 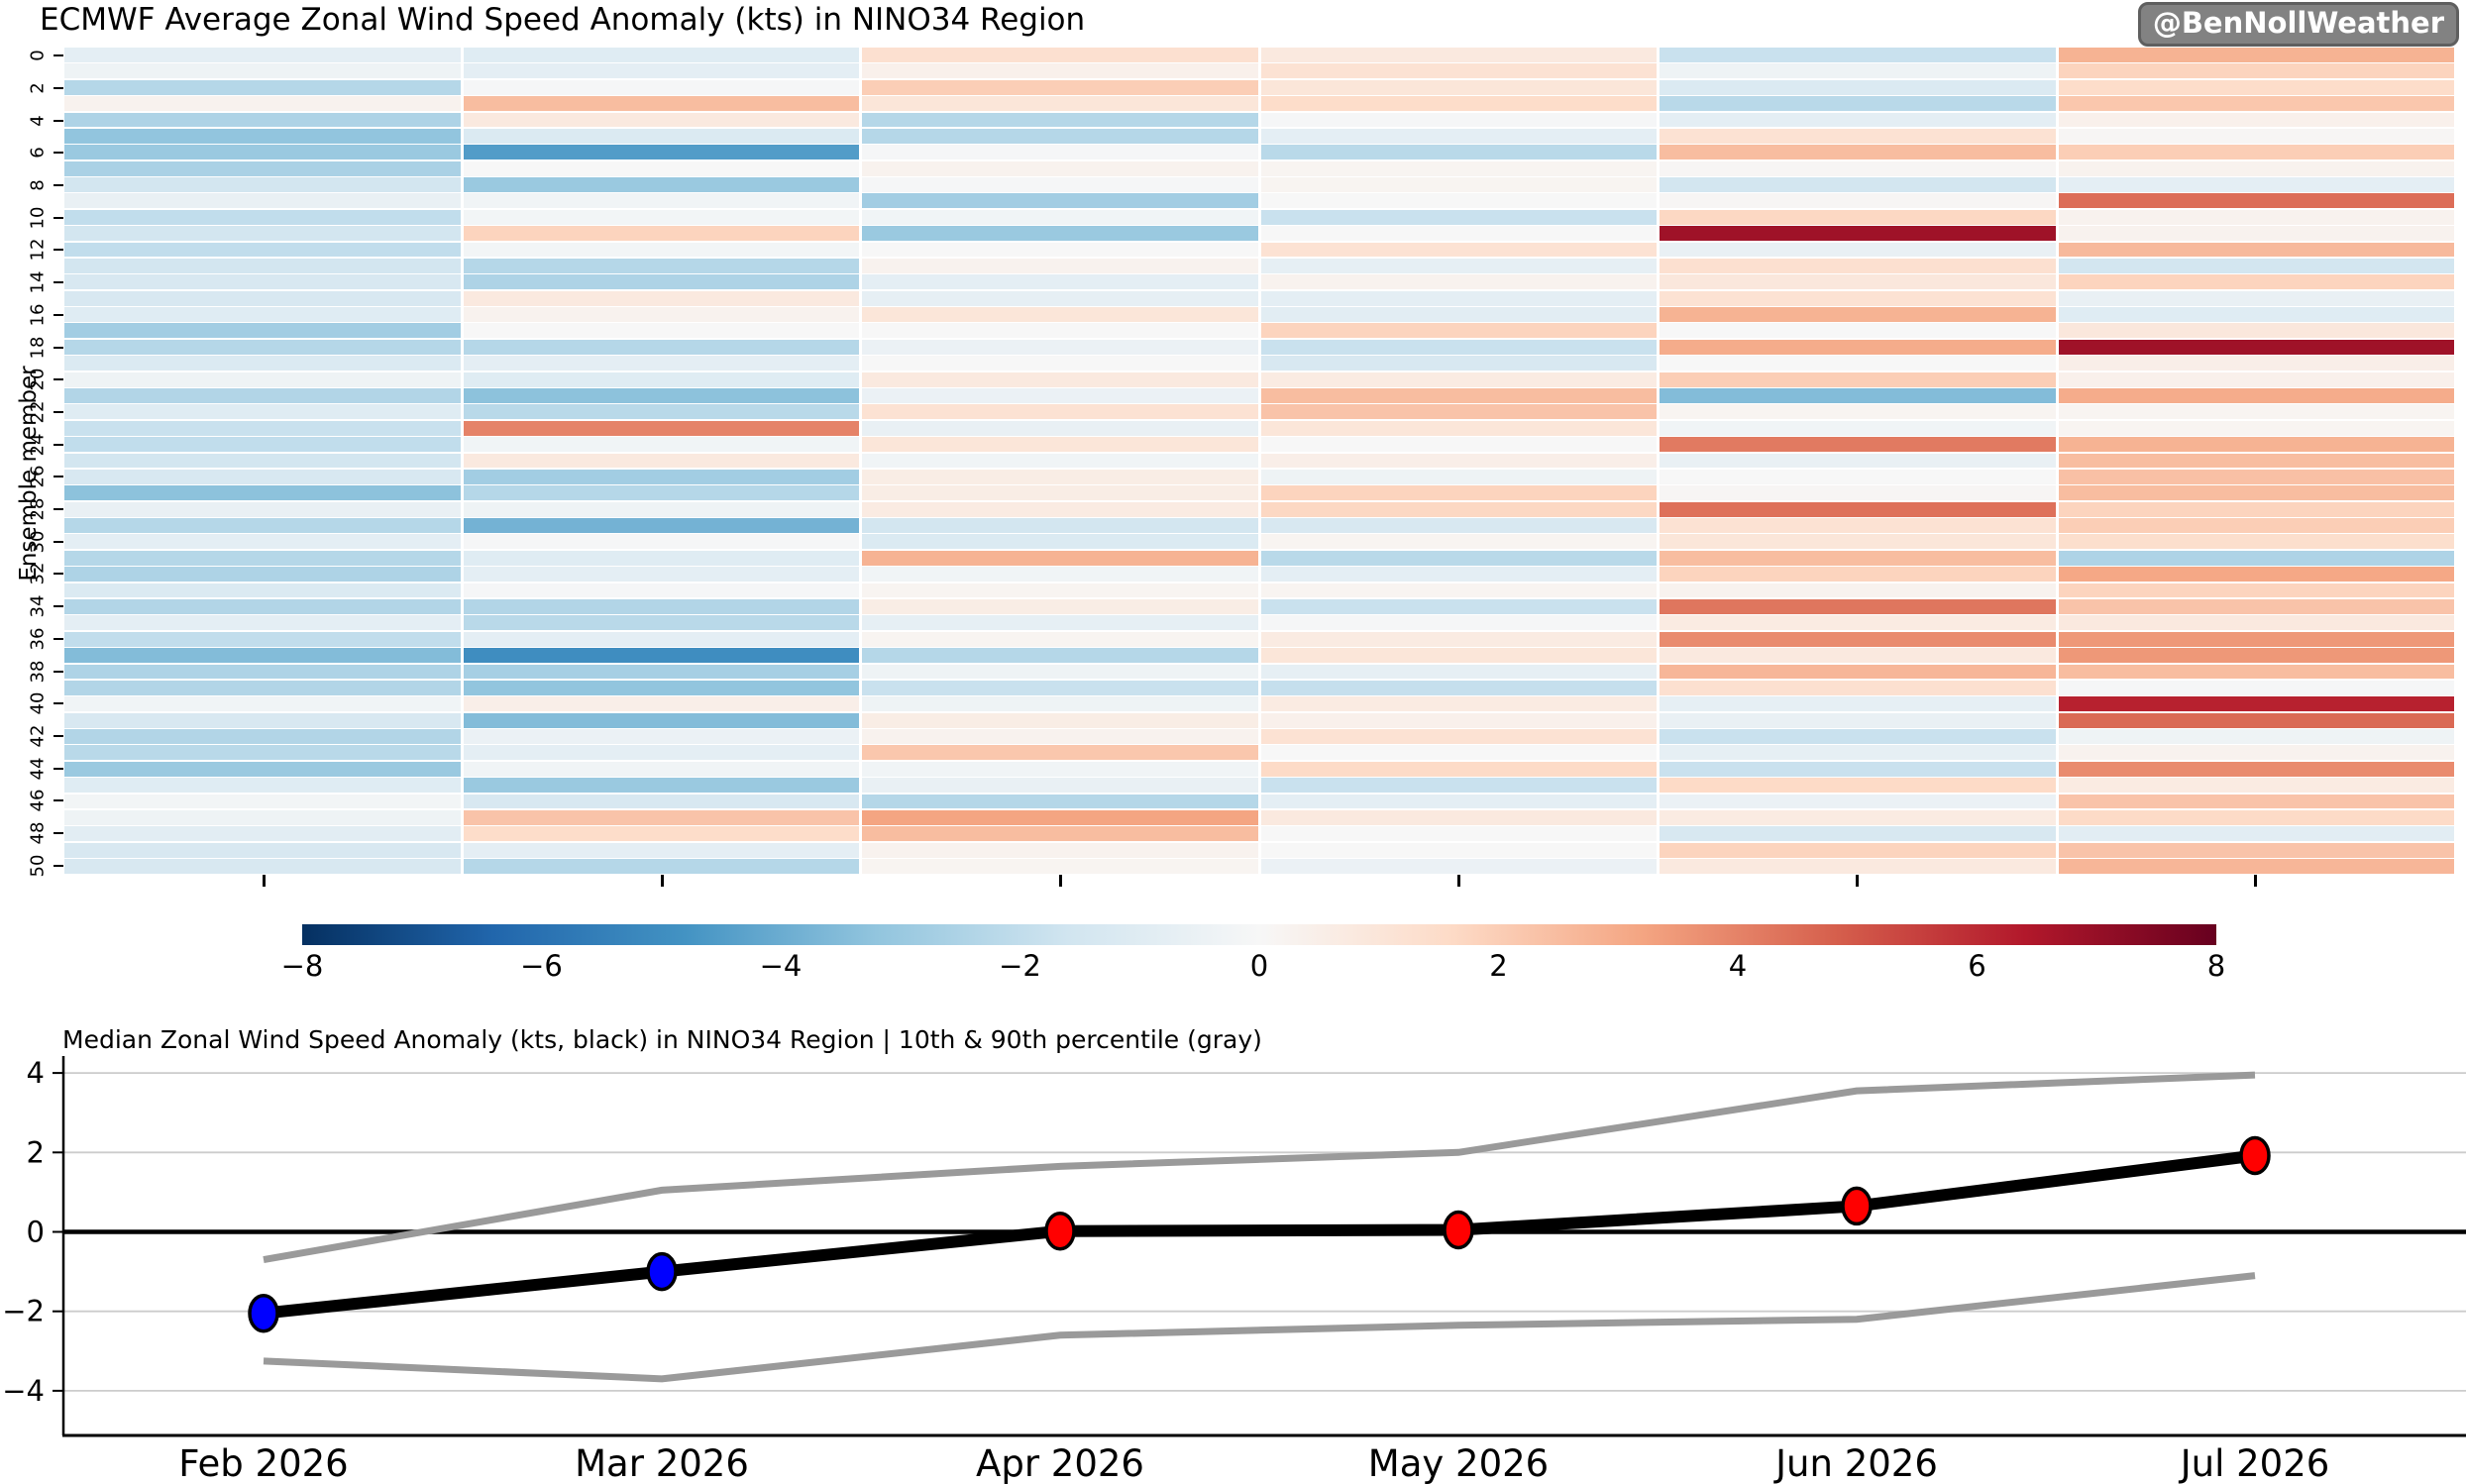 I want to click on chart-ytick-label: −4, so click(x=23, y=1391).